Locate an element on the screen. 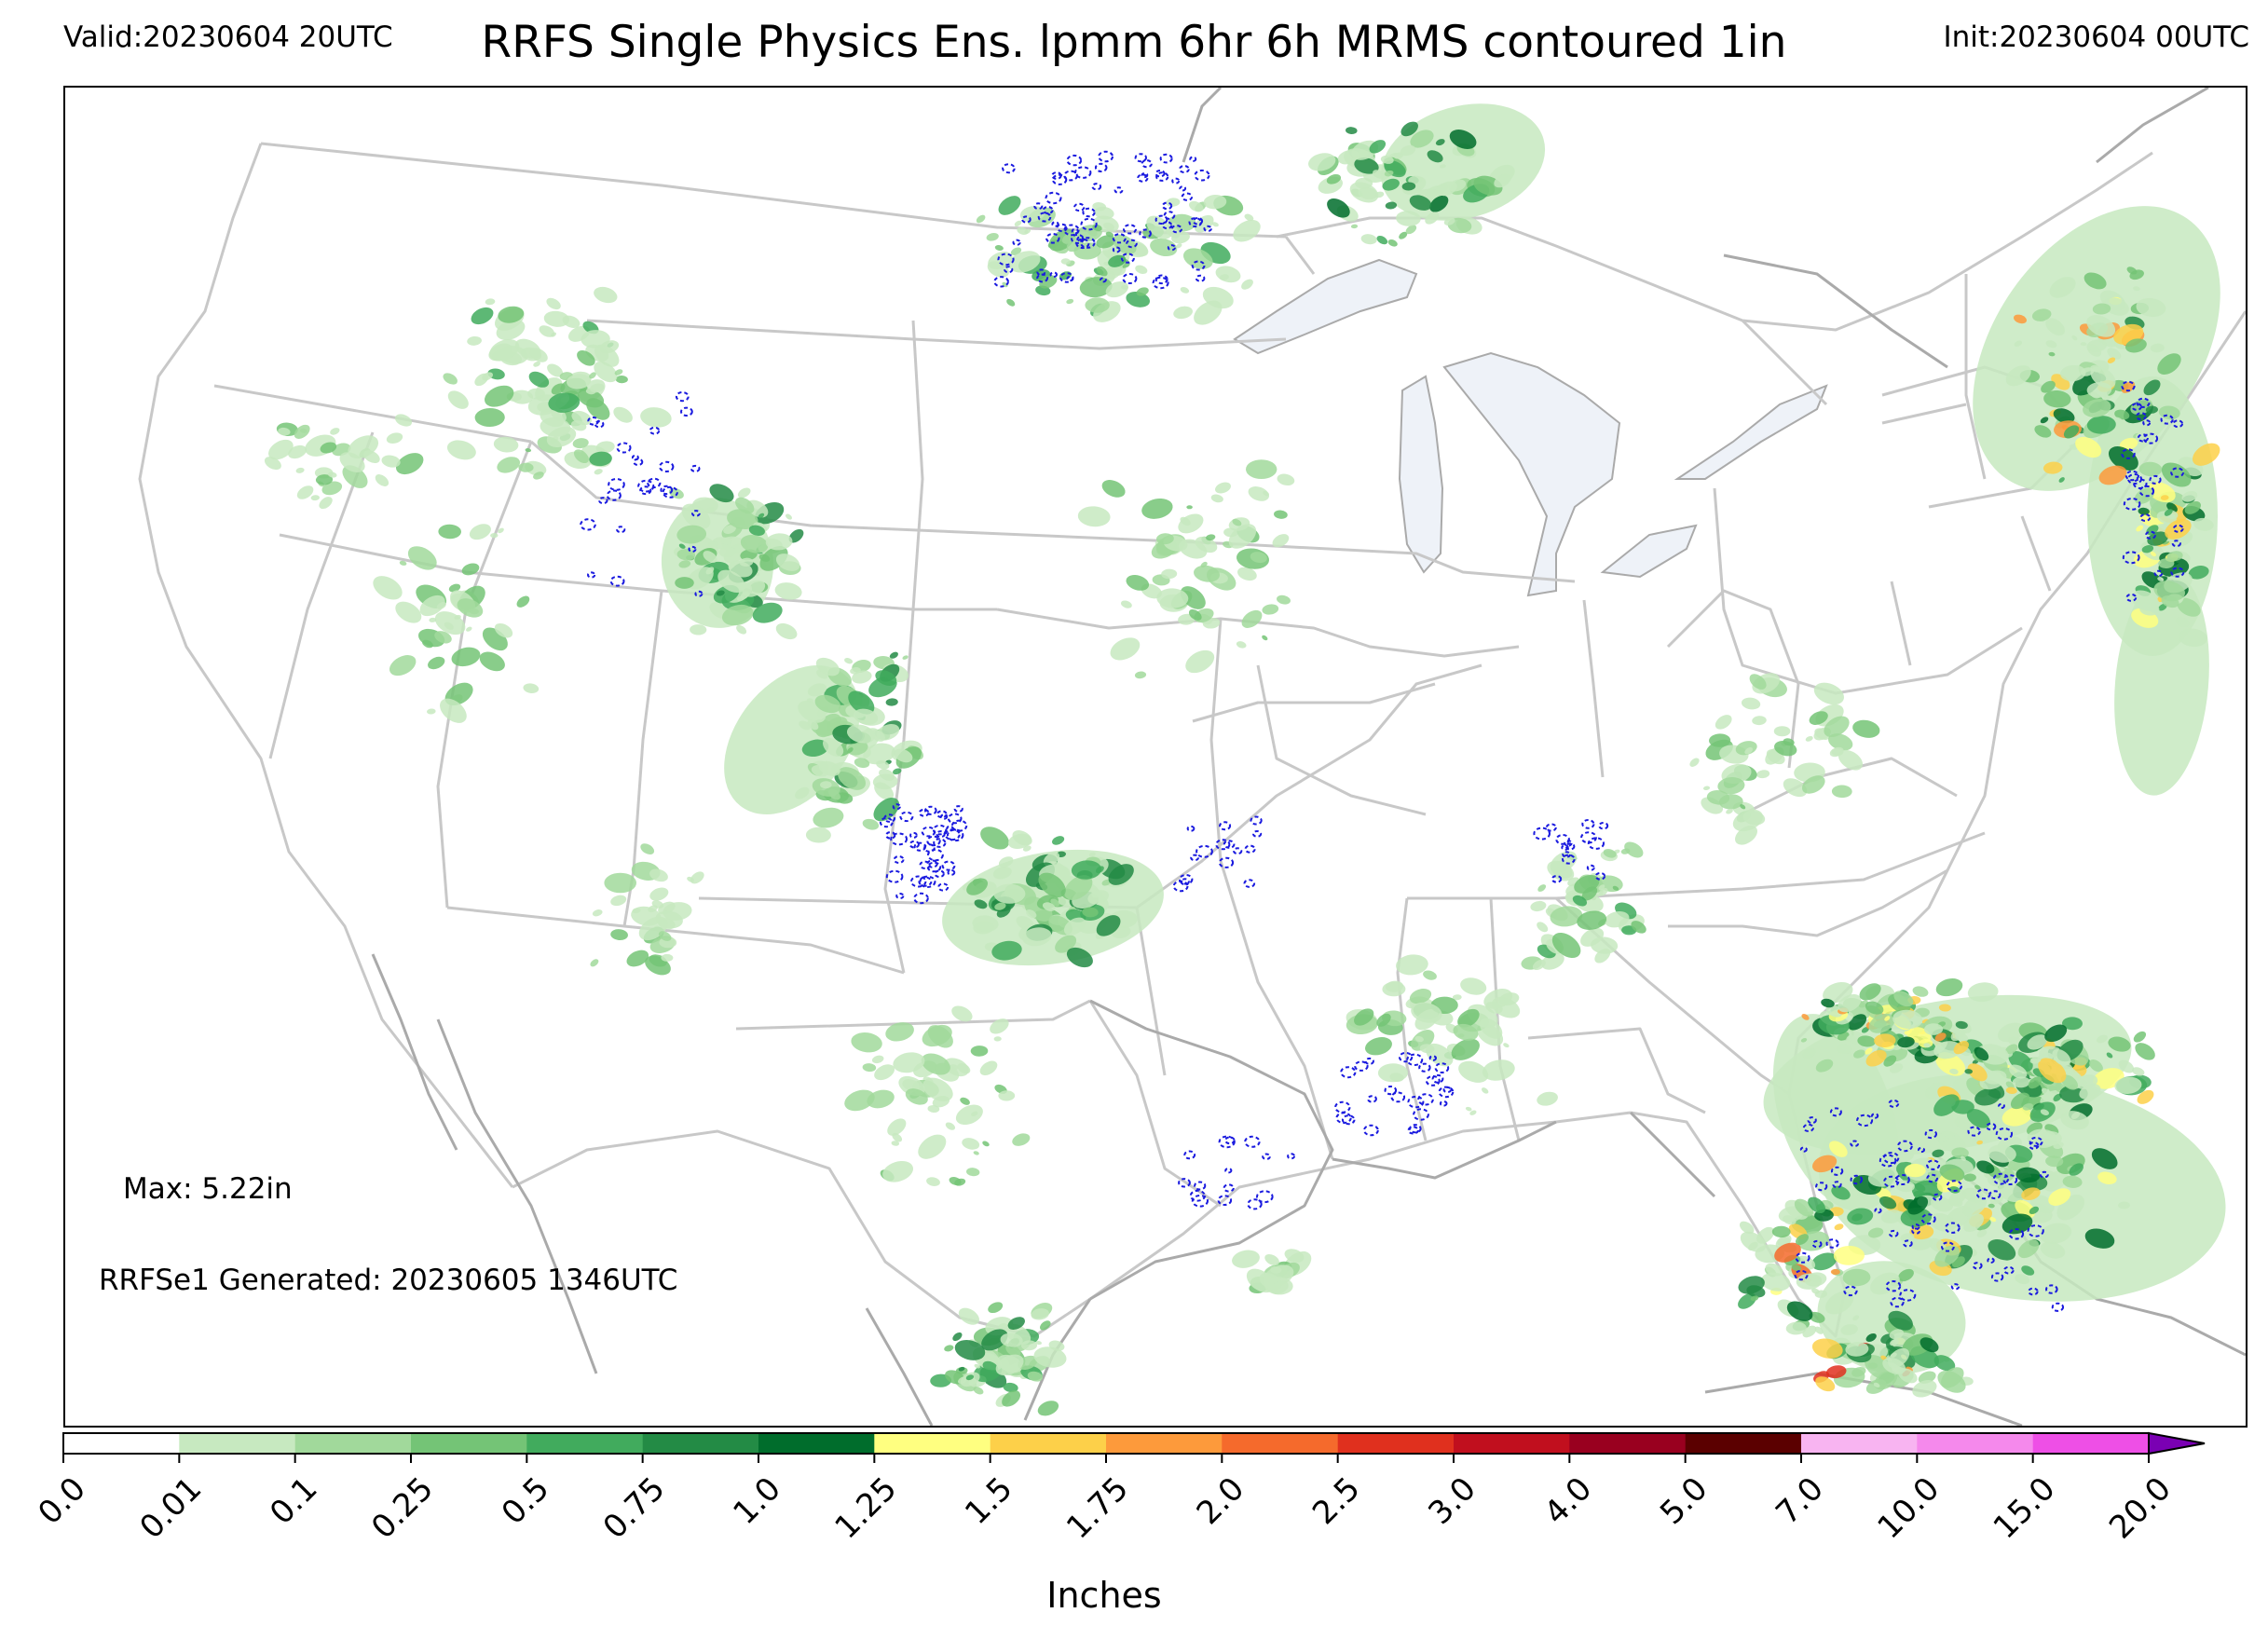  colorbar-swatches is located at coordinates (1134, 1443).